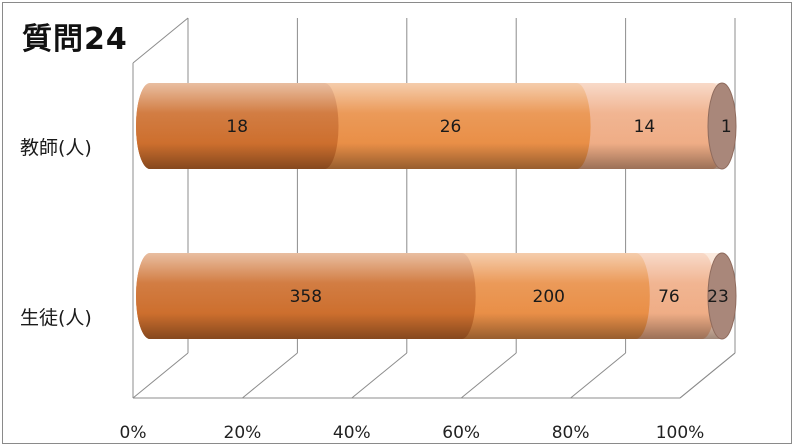 This screenshot has height=448, width=796. What do you see at coordinates (352, 433) in the screenshot?
I see `x-tick-label: 40%` at bounding box center [352, 433].